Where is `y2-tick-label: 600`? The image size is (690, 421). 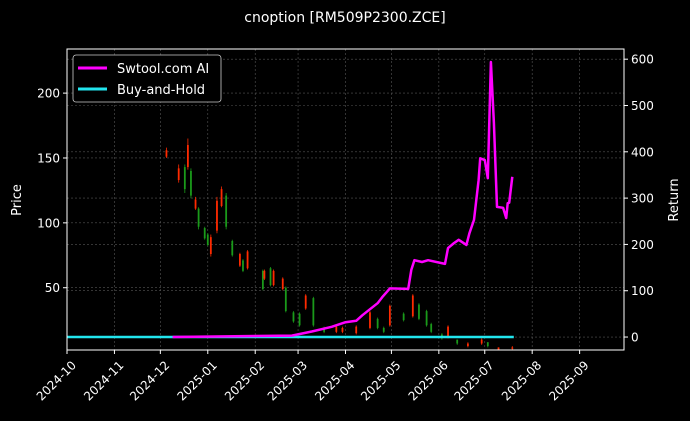
y2-tick-label: 600 is located at coordinates (642, 60).